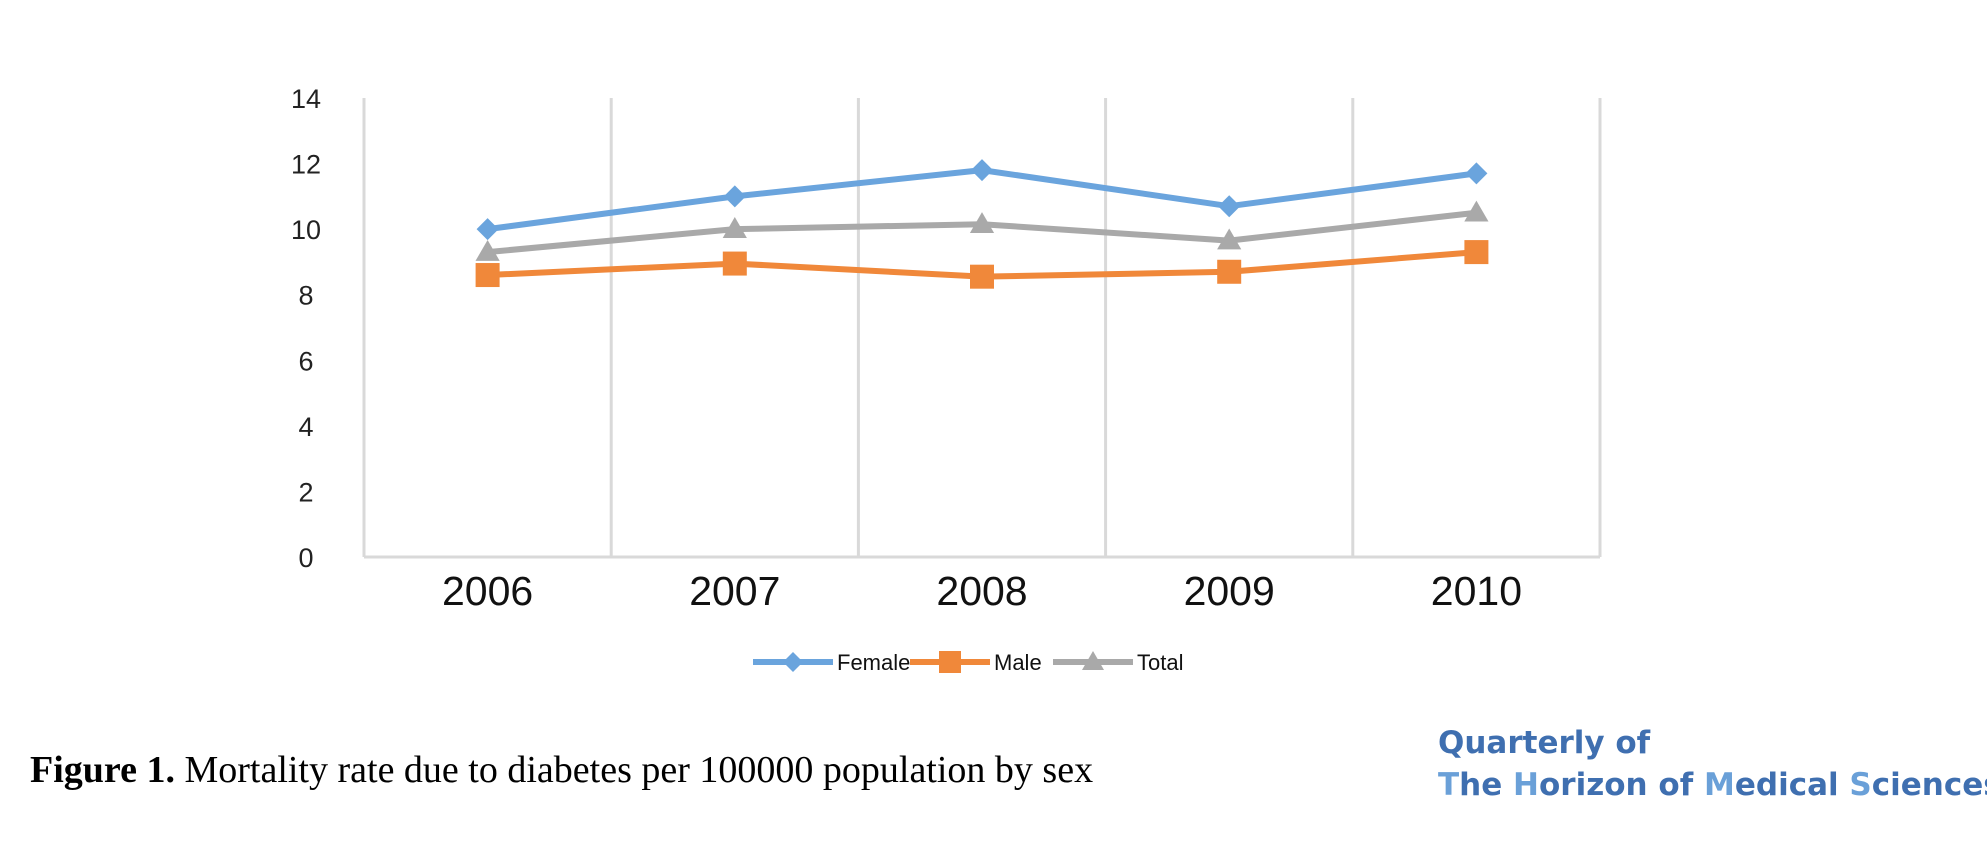  What do you see at coordinates (1476, 591) in the screenshot?
I see `x-tick-label: 2010` at bounding box center [1476, 591].